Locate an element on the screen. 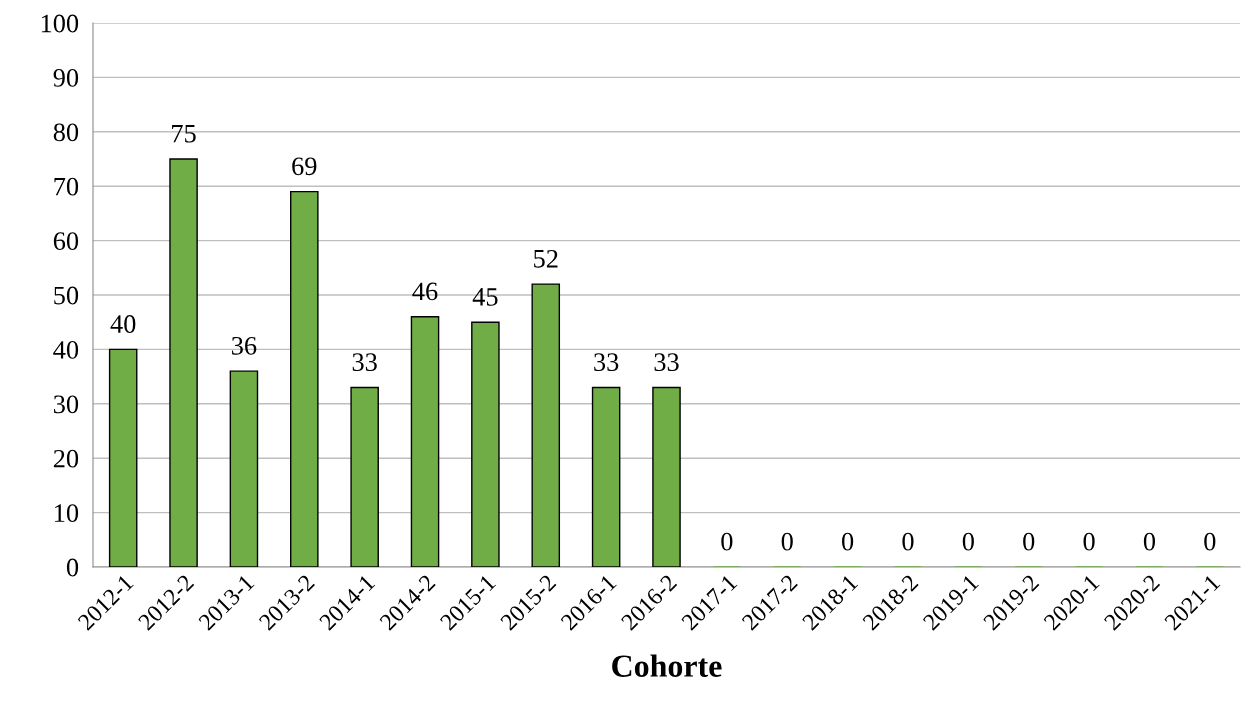 This screenshot has width=1251, height=721. x-axis-title: Cohorte is located at coordinates (667, 665).